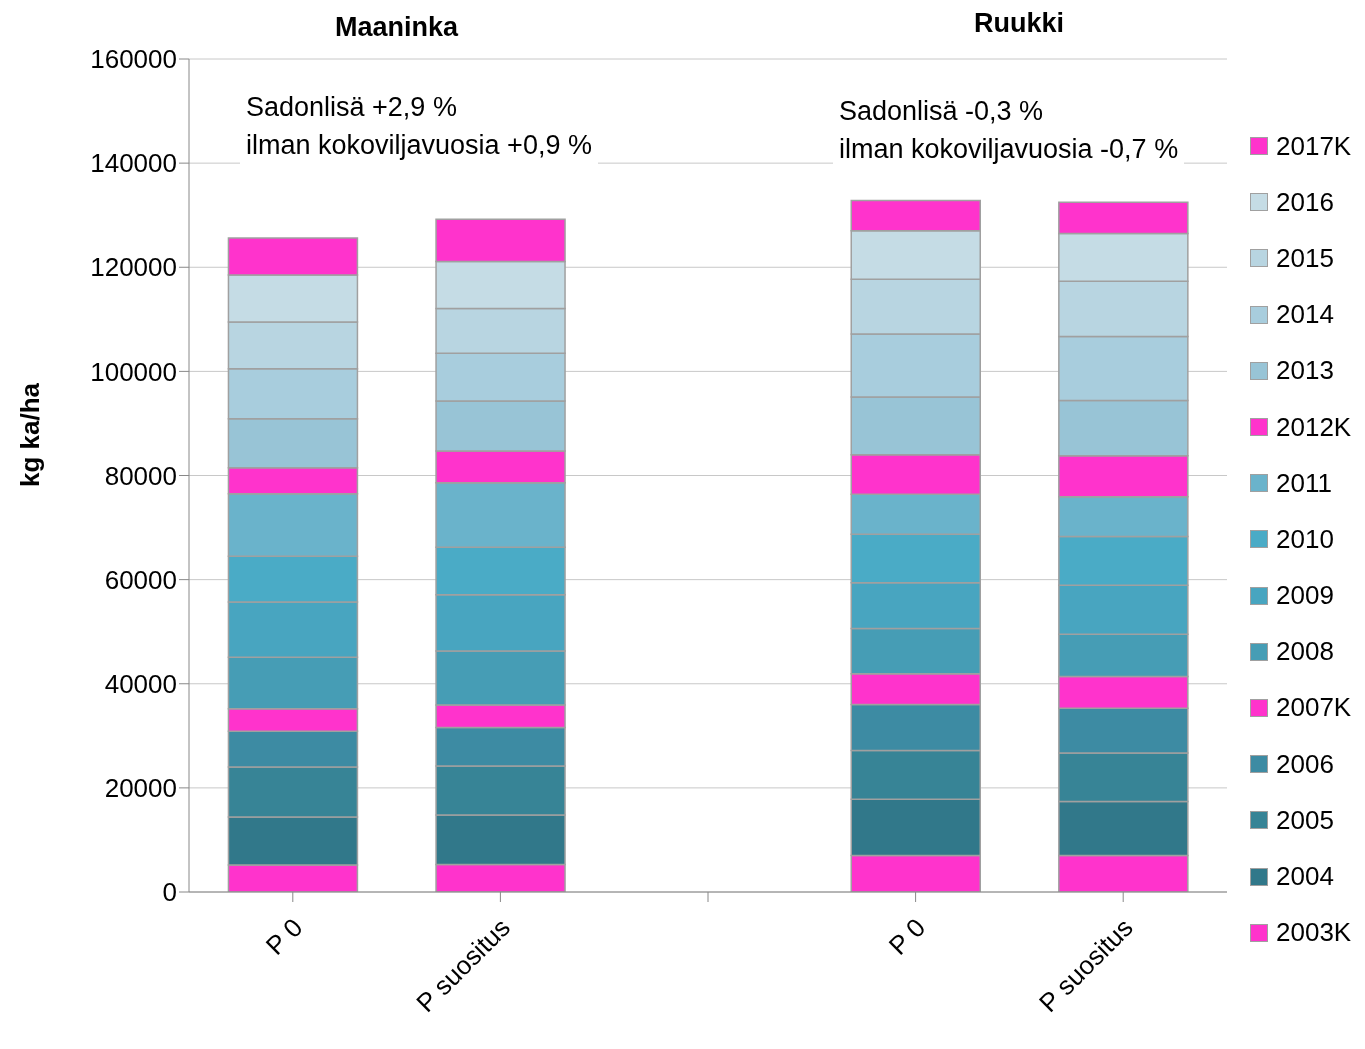  What do you see at coordinates (419, 126) in the screenshot?
I see `annotation: Sadonlisä +2,9 % ilman kokoviljavuosia +0,9 %` at bounding box center [419, 126].